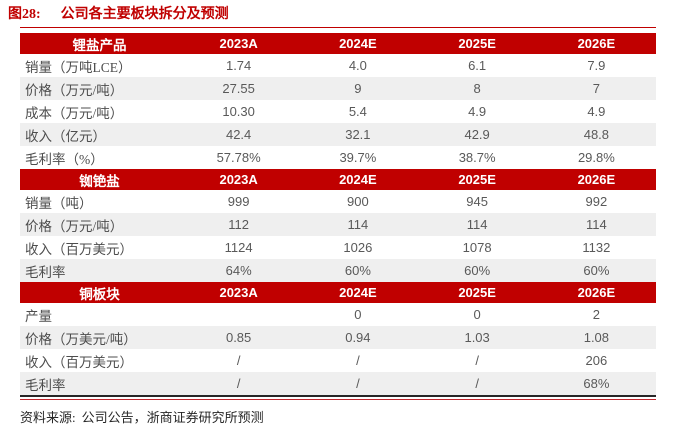  I want to click on cell: 68%, so click(596, 383).